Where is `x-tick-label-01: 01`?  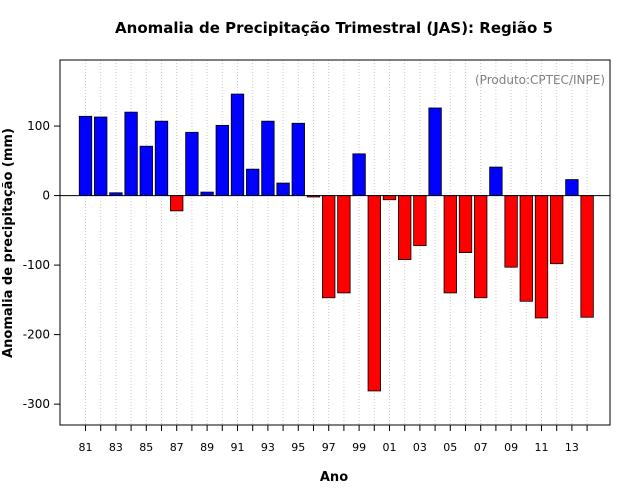 x-tick-label-01: 01 is located at coordinates (390, 447).